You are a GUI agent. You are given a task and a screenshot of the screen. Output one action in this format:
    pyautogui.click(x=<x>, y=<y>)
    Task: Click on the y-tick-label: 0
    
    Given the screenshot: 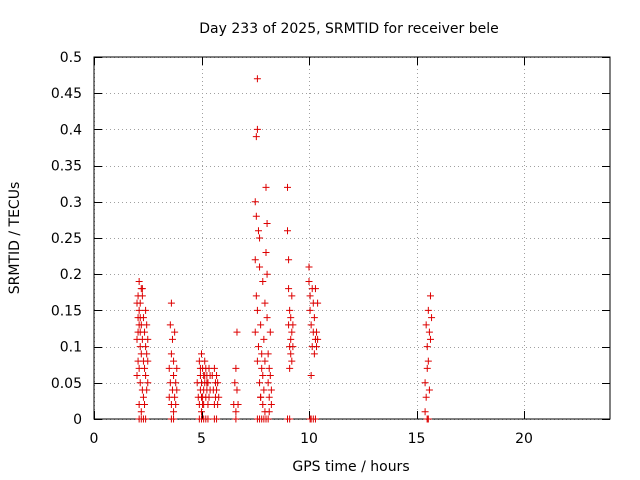 What is the action you would take?
    pyautogui.click(x=77, y=420)
    